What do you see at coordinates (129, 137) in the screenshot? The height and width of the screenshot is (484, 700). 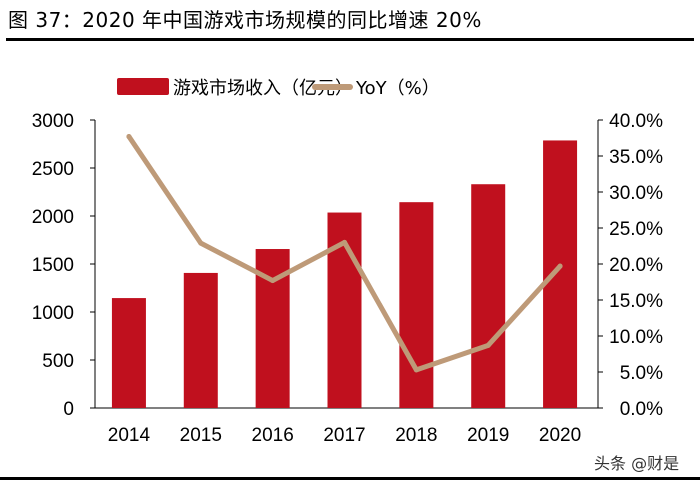 I see `yoy-point-2014` at bounding box center [129, 137].